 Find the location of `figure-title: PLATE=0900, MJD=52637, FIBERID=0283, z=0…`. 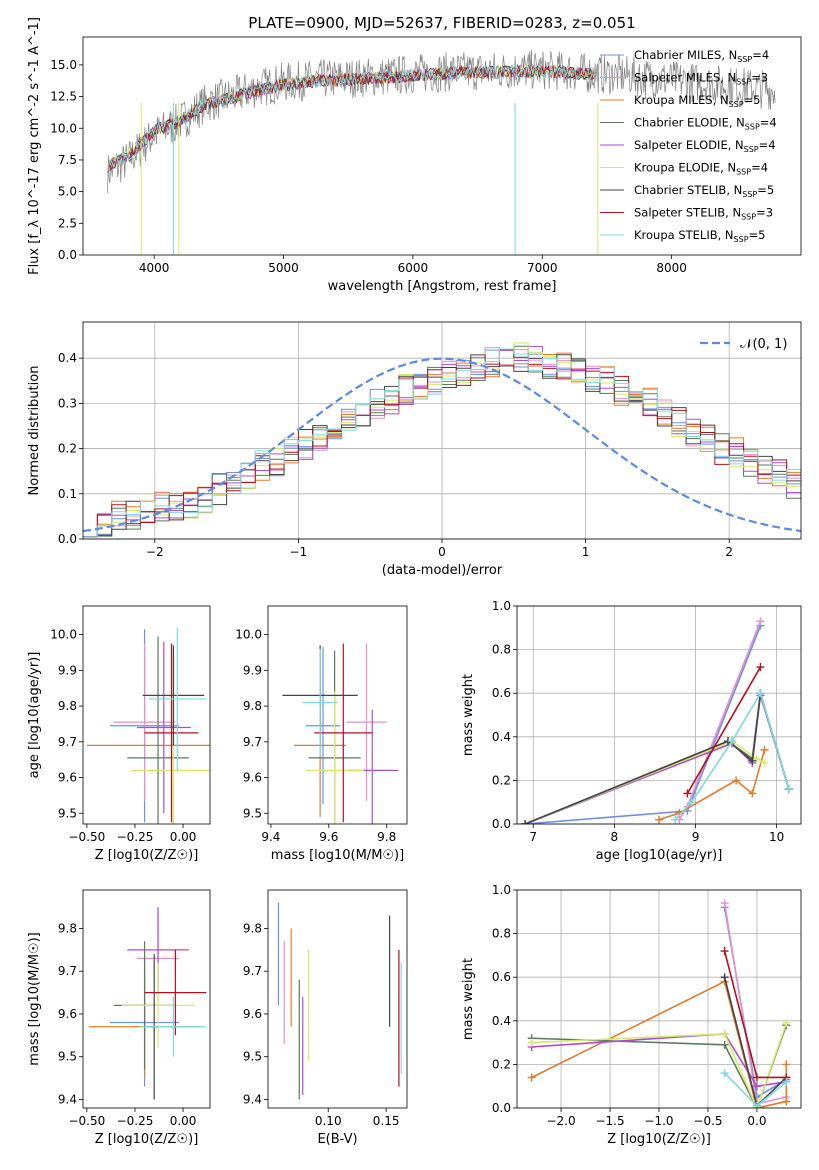

figure-title: PLATE=0900, MJD=52637, FIBERID=0283, z=0… is located at coordinates (441, 23).